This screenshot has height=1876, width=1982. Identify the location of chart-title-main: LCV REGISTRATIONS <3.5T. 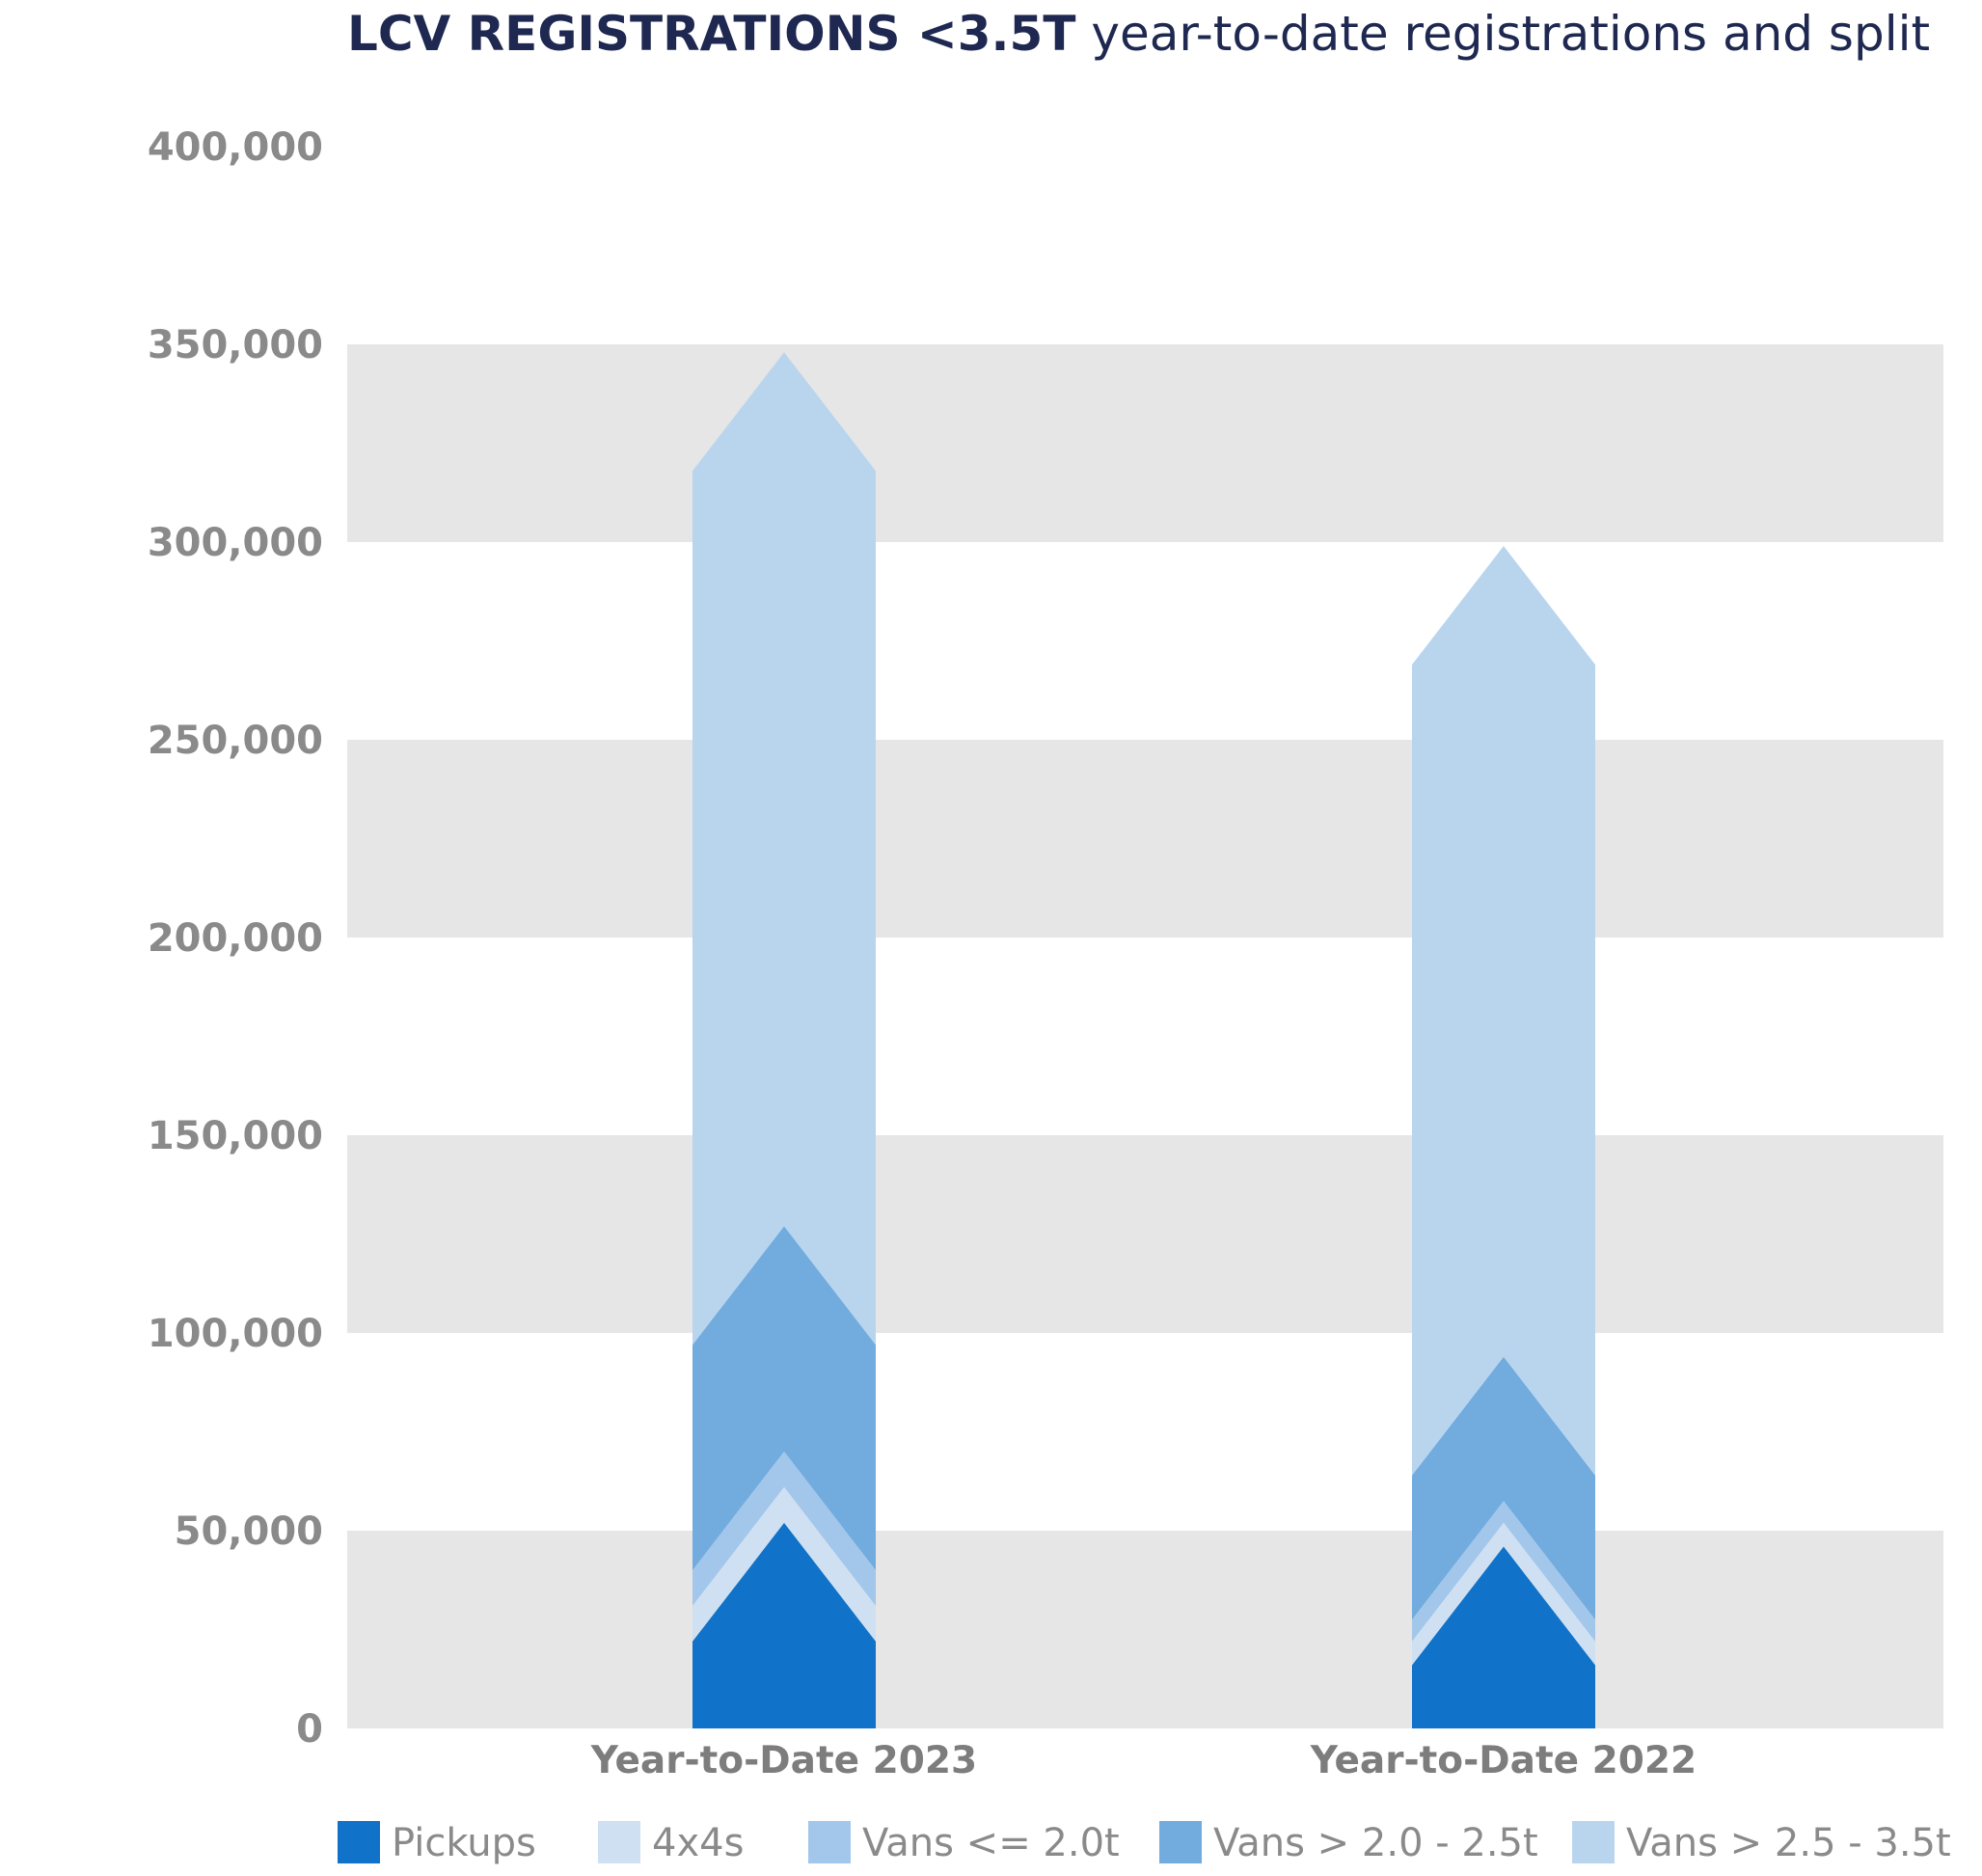
(711, 34).